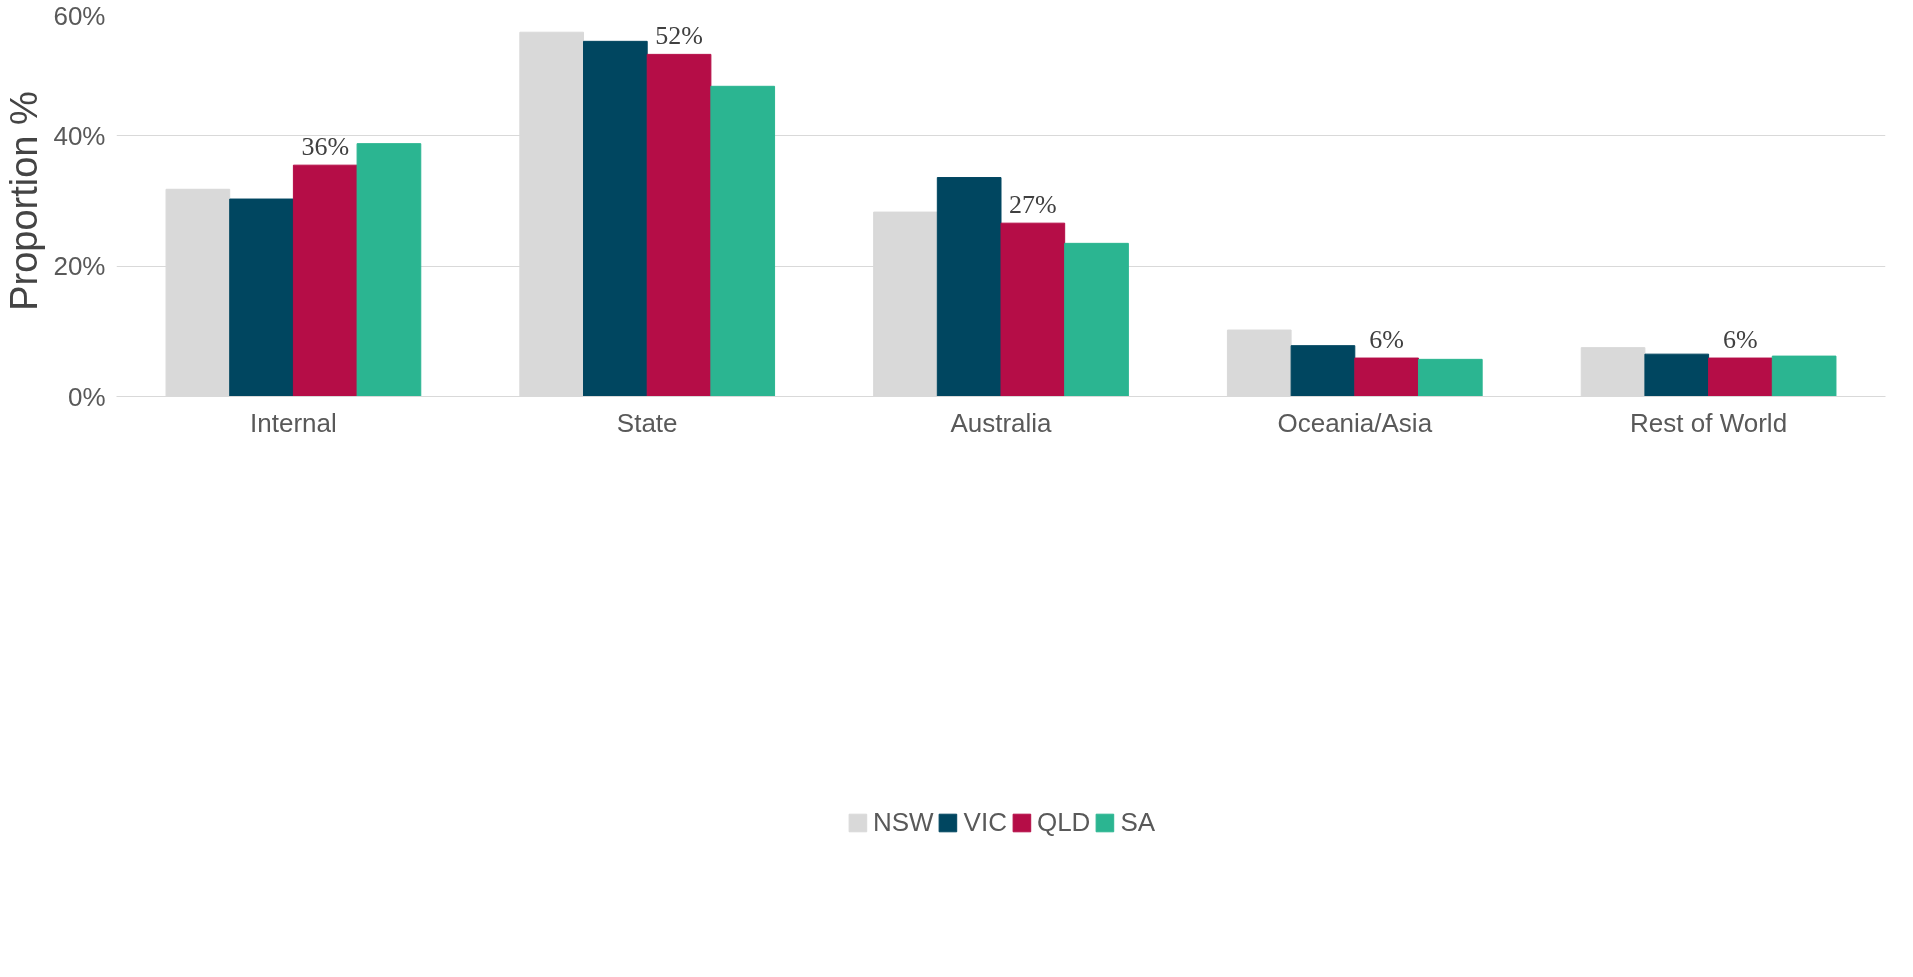 The width and height of the screenshot is (1913, 977). Describe the element at coordinates (679, 36) in the screenshot. I see `data-label: 52%` at that location.